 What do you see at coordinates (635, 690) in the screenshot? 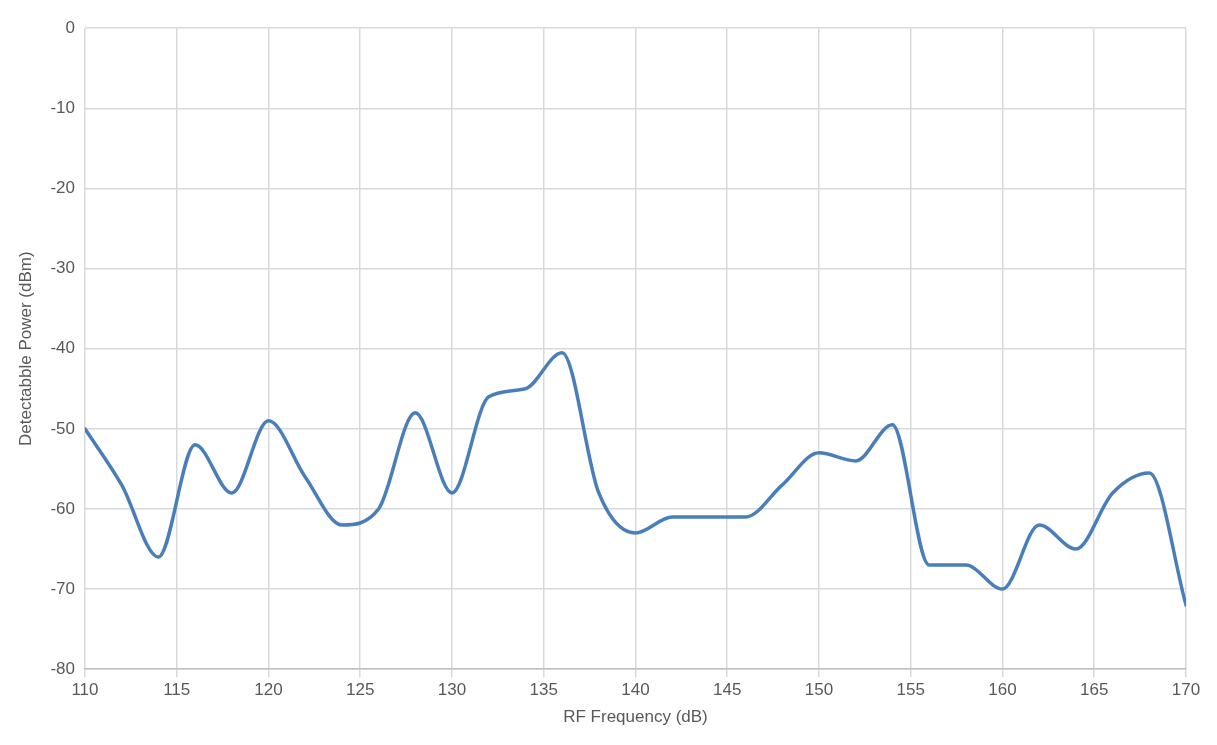
I see `x-tick-label: 140` at bounding box center [635, 690].